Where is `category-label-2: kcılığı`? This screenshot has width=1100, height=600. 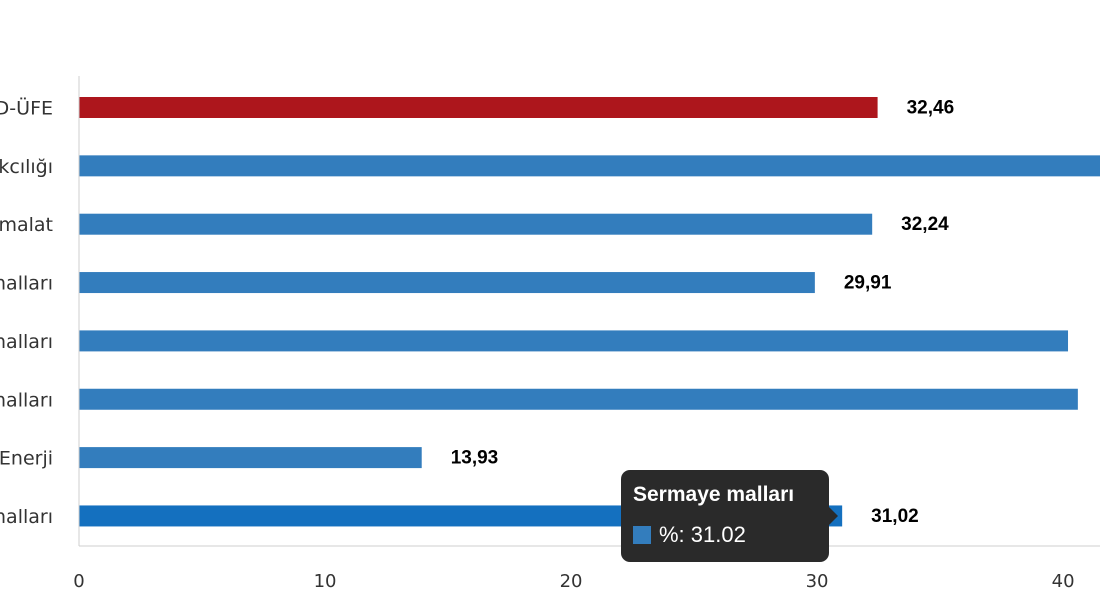 category-label-2: kcılığı is located at coordinates (26, 167).